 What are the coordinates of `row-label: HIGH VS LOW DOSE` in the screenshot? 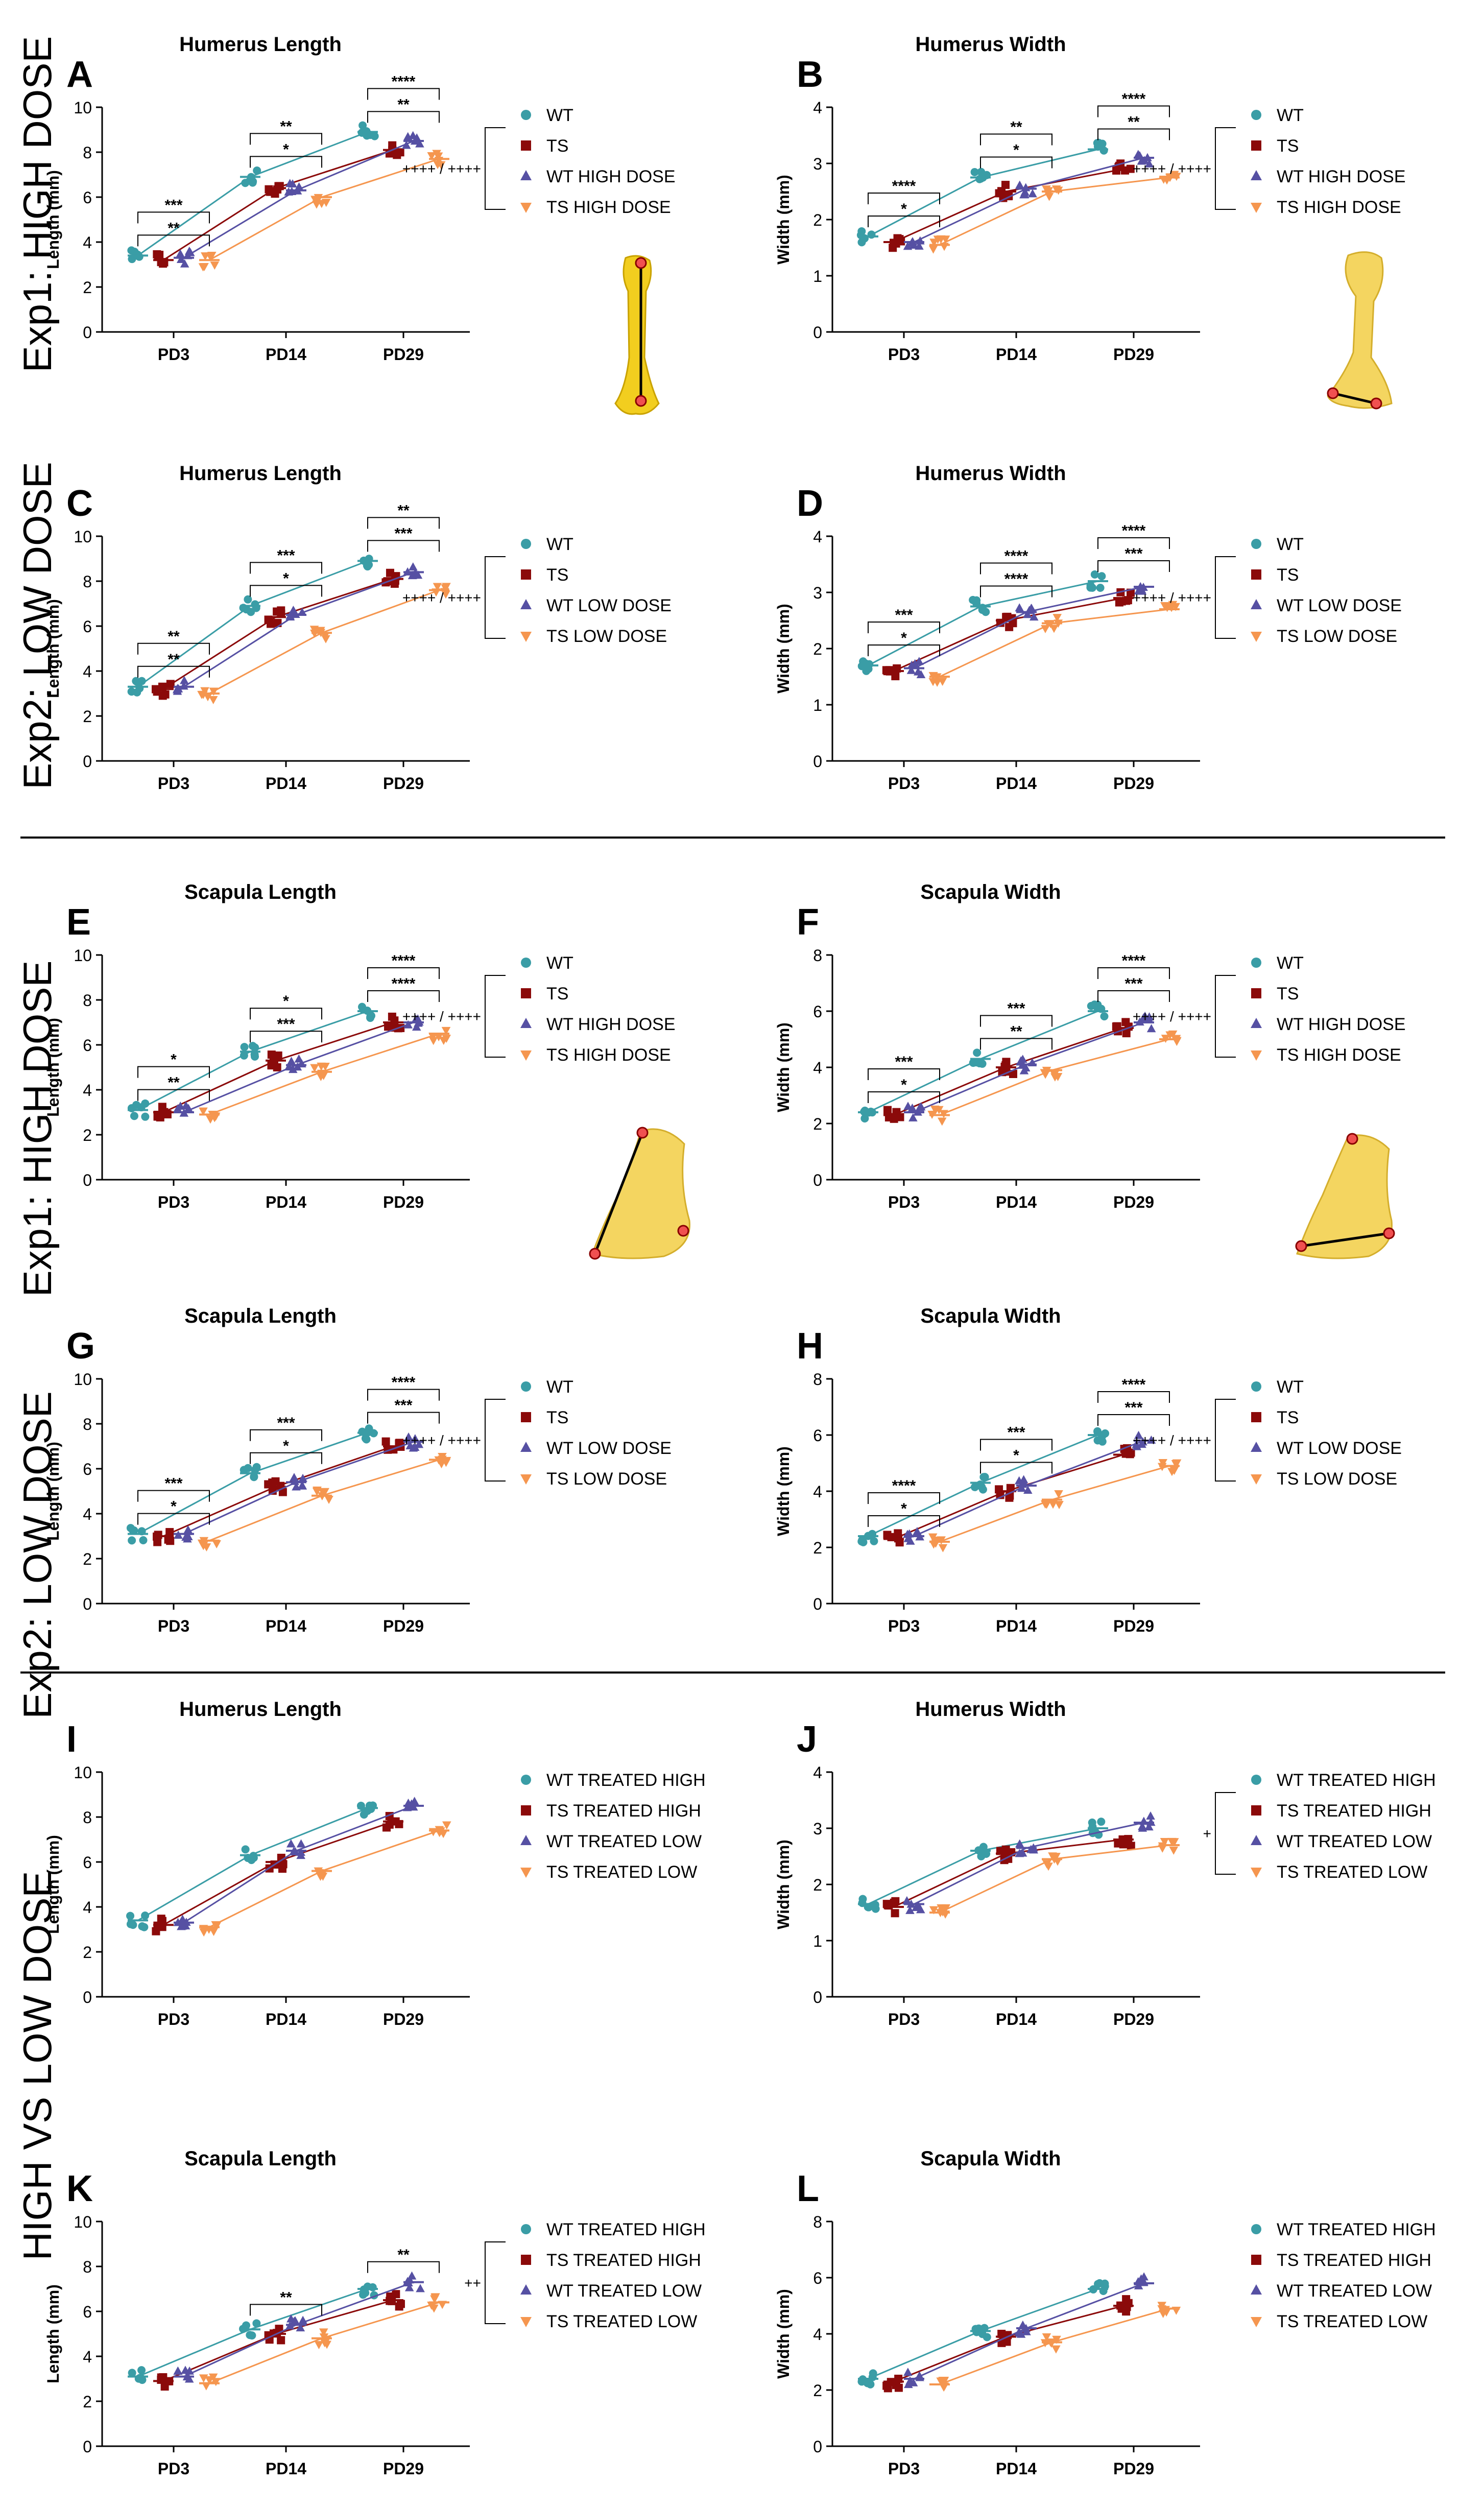 It's located at (37, 2066).